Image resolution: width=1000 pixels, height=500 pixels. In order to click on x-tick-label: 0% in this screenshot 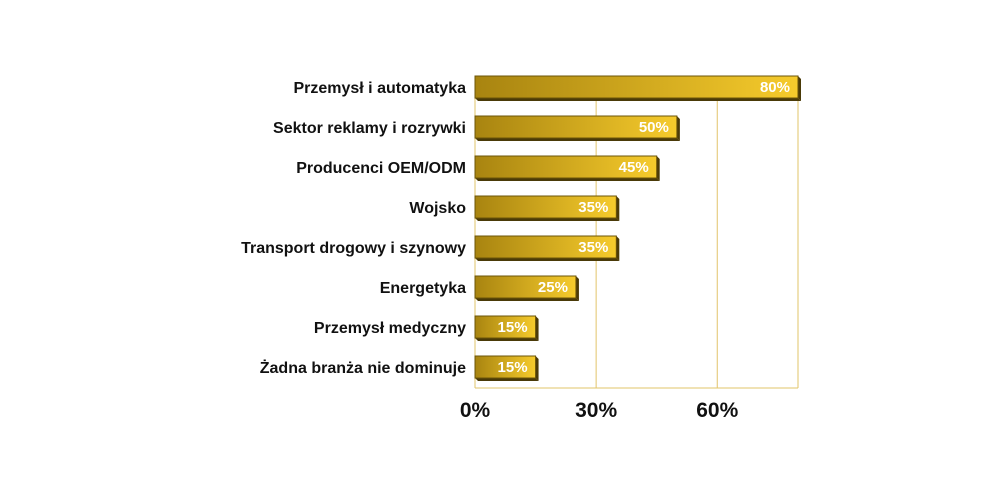, I will do `click(475, 410)`.